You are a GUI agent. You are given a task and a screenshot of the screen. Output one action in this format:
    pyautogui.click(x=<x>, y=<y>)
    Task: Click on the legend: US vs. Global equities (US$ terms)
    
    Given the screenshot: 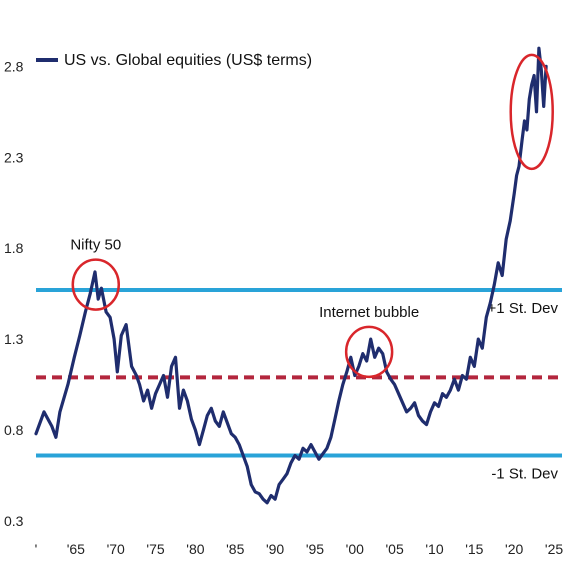 What is the action you would take?
    pyautogui.click(x=174, y=60)
    